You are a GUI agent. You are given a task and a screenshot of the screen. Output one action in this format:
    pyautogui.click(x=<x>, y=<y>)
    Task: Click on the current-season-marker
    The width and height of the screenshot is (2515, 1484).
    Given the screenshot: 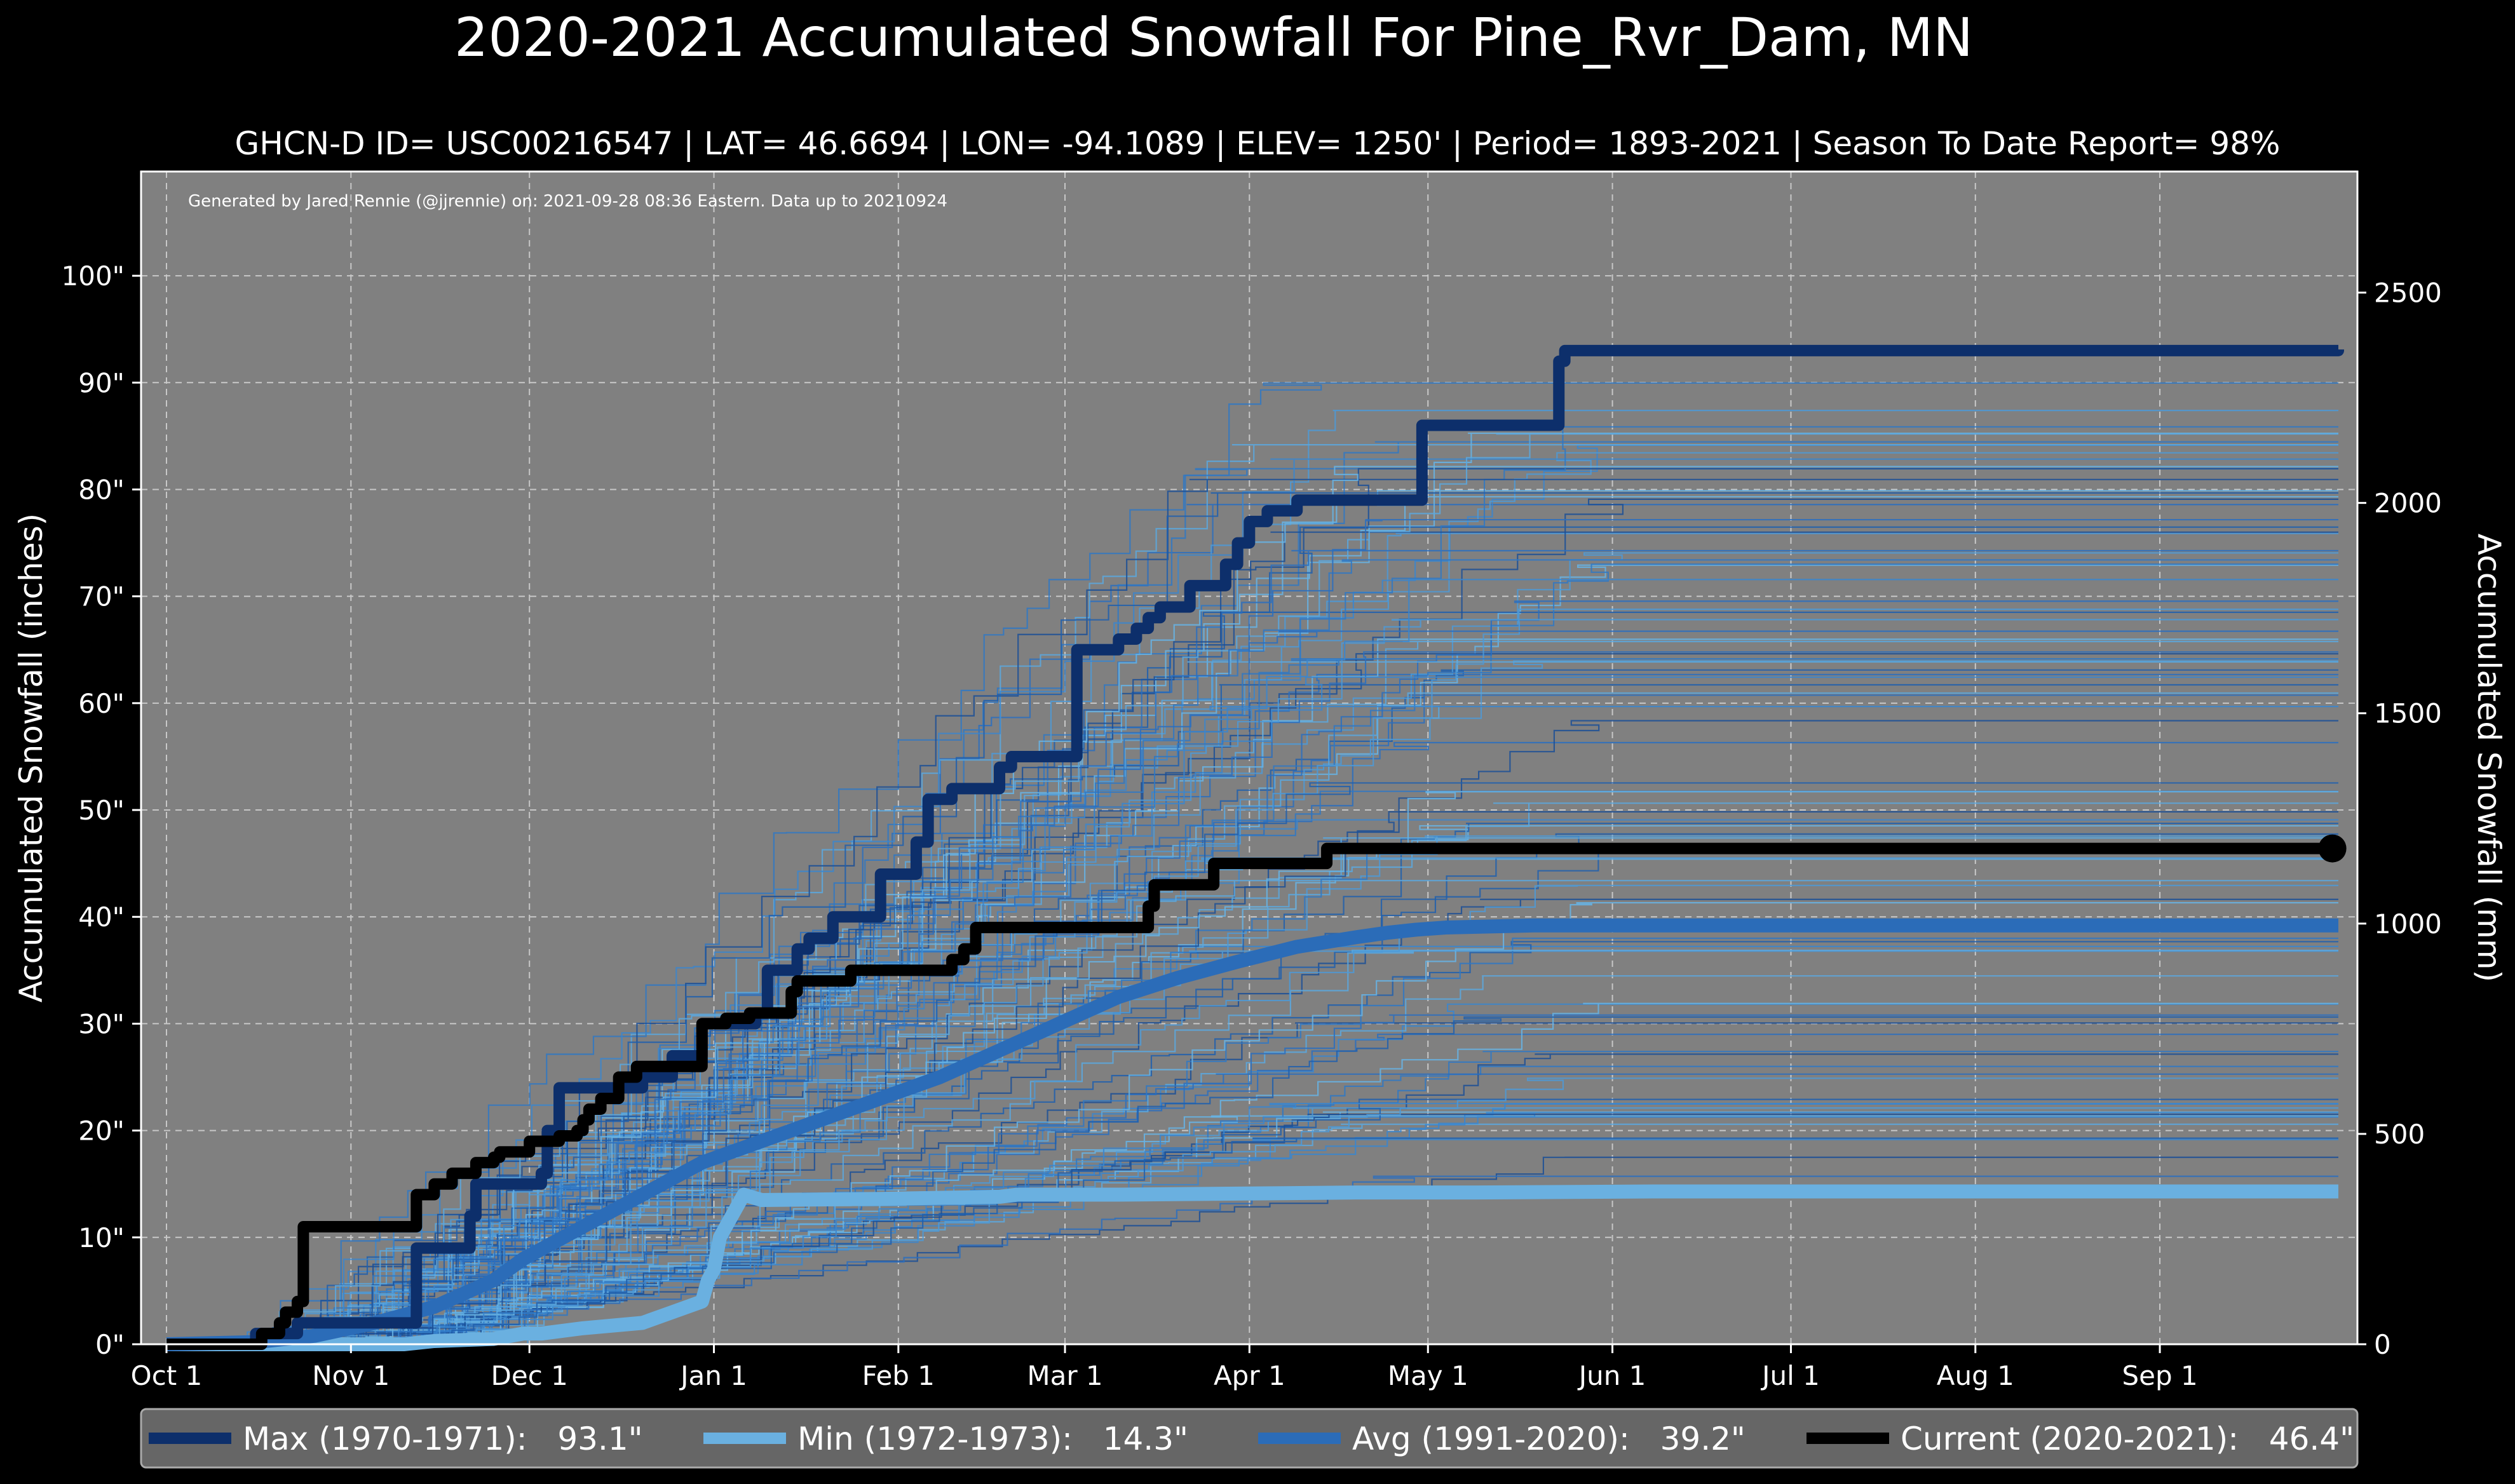 What is the action you would take?
    pyautogui.click(x=2332, y=848)
    